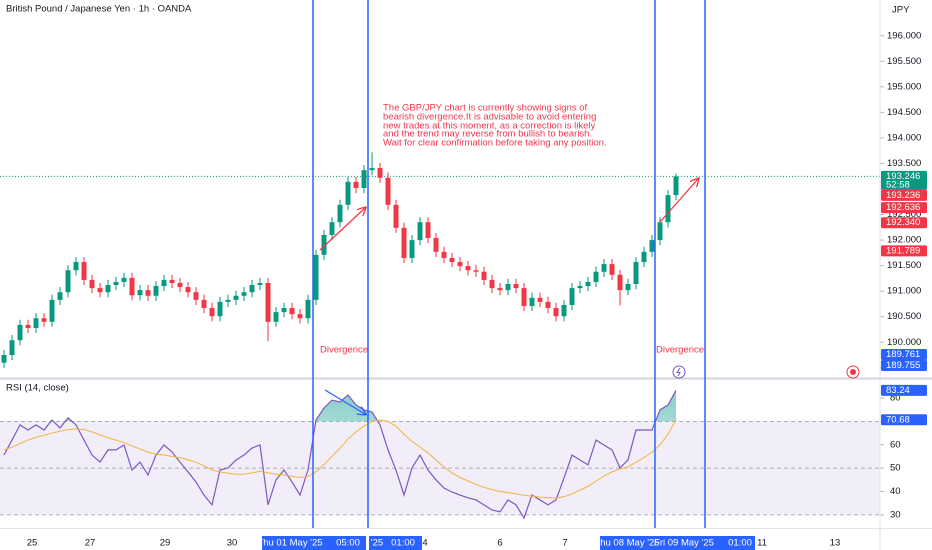 This screenshot has height=550, width=932. Describe the element at coordinates (165, 543) in the screenshot. I see `x-tick-label: 29` at that location.